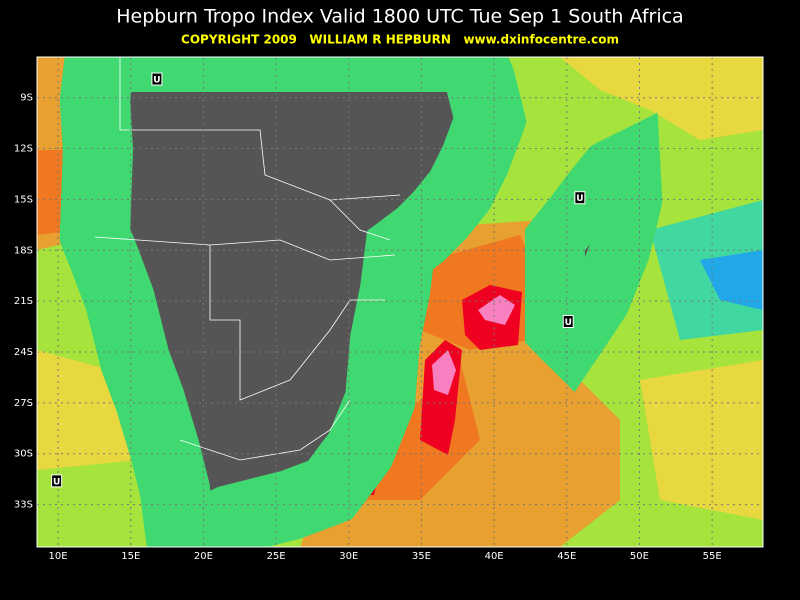  Describe the element at coordinates (712, 556) in the screenshot. I see `x-tick-label: 55E` at that location.